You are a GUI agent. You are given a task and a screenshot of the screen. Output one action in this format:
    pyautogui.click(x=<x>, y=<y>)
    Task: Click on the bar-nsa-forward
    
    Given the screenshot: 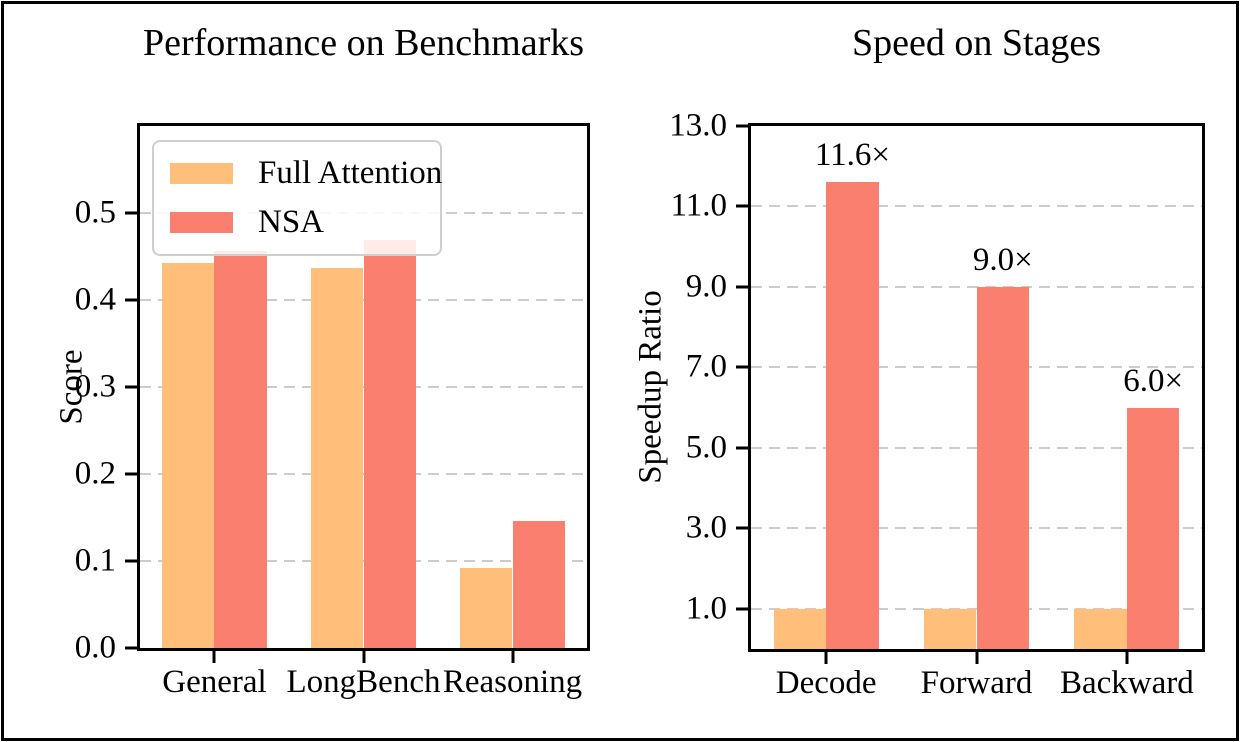 What is the action you would take?
    pyautogui.click(x=1003, y=467)
    